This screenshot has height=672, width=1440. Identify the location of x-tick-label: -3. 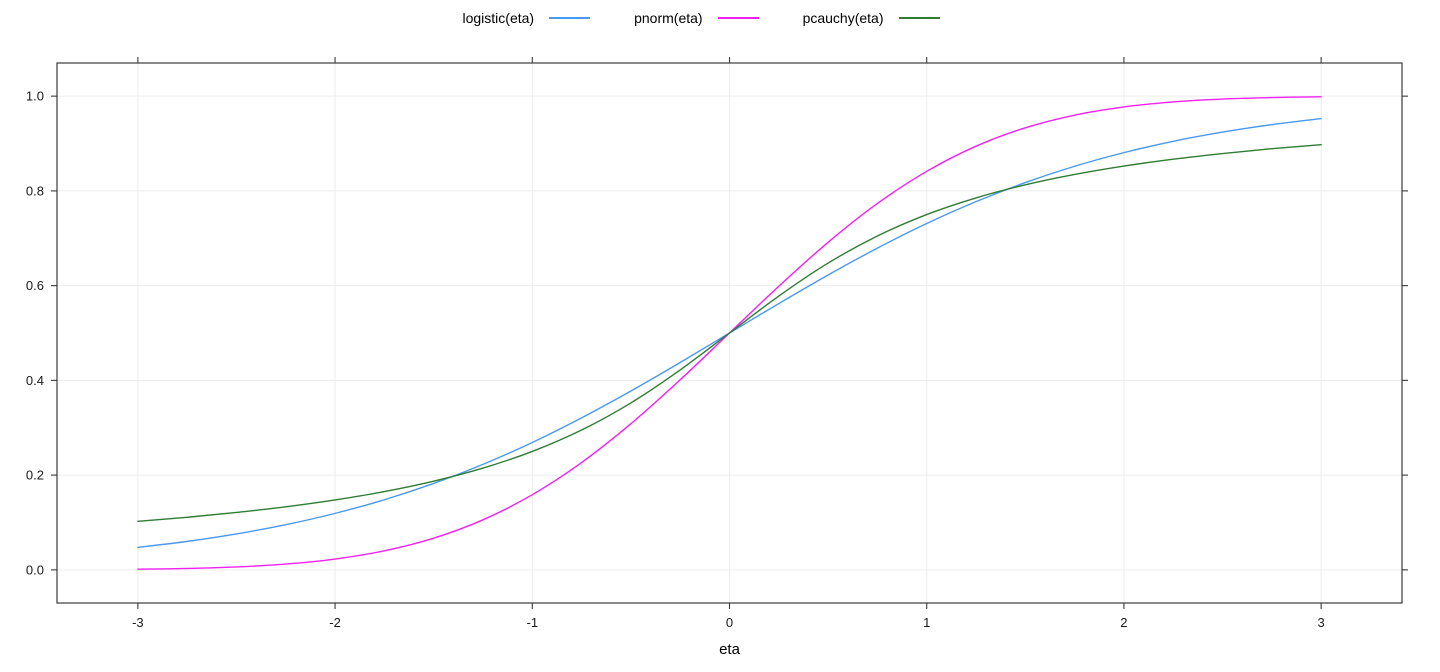
(138, 622).